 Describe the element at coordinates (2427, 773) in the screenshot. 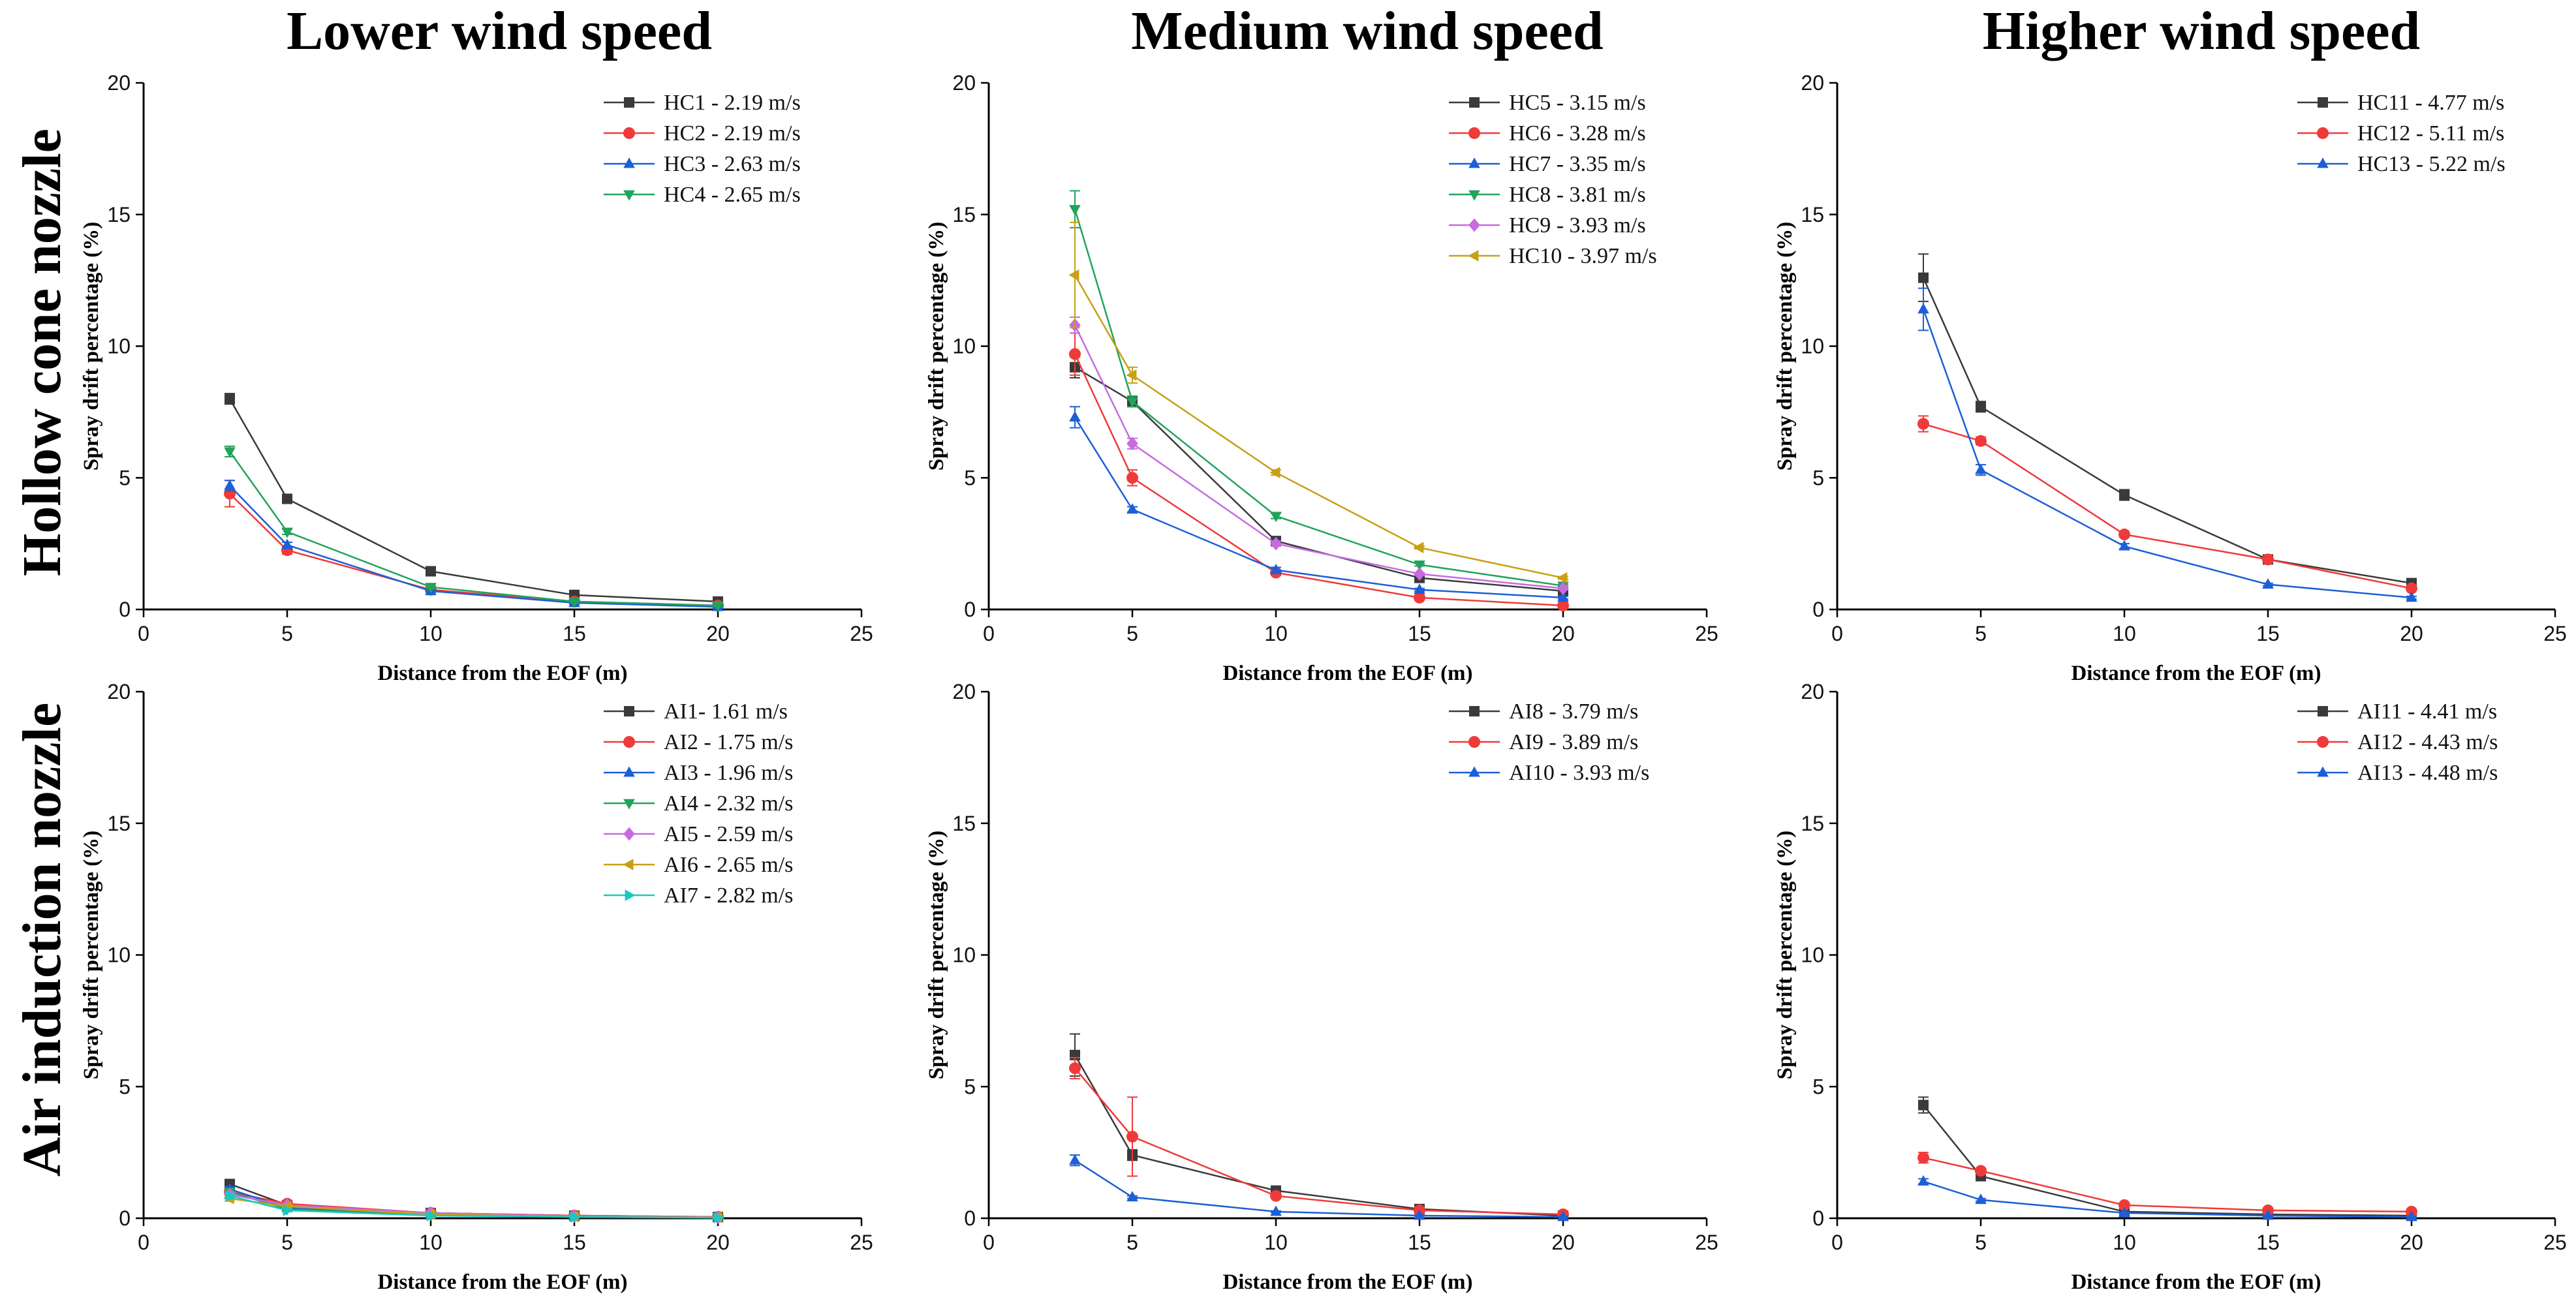

I see `legend-label: AI13 - 4.48 m/s` at that location.